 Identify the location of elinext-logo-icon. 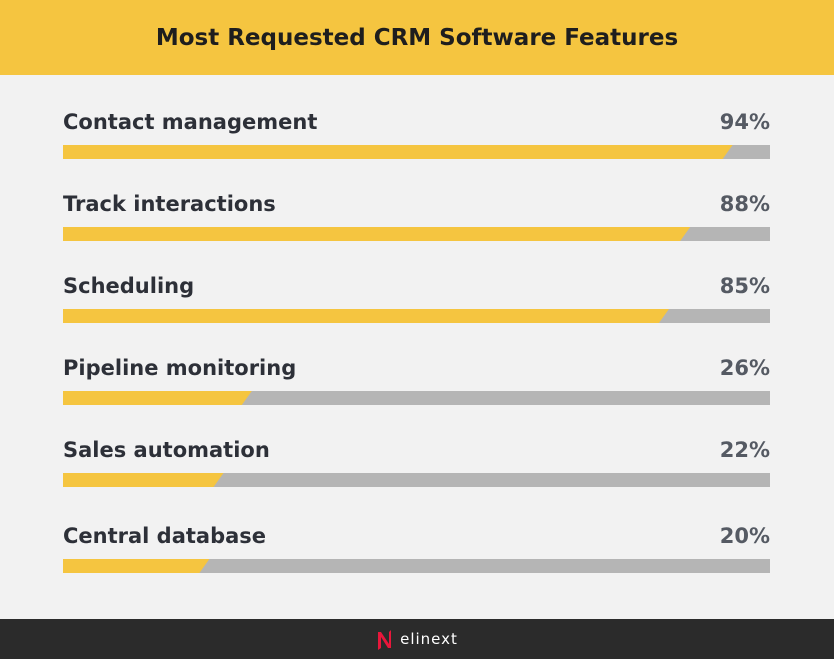
(385, 640).